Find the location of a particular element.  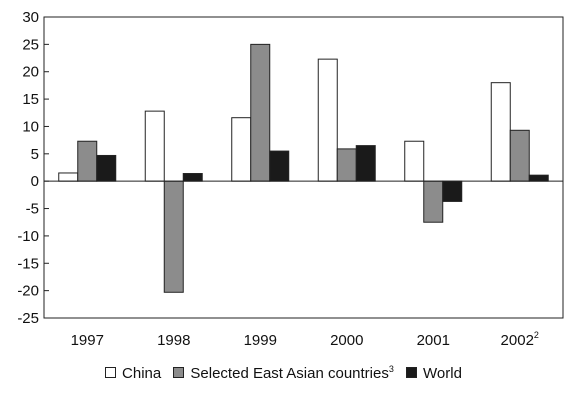

y-tick-label: 0 is located at coordinates (35, 181).